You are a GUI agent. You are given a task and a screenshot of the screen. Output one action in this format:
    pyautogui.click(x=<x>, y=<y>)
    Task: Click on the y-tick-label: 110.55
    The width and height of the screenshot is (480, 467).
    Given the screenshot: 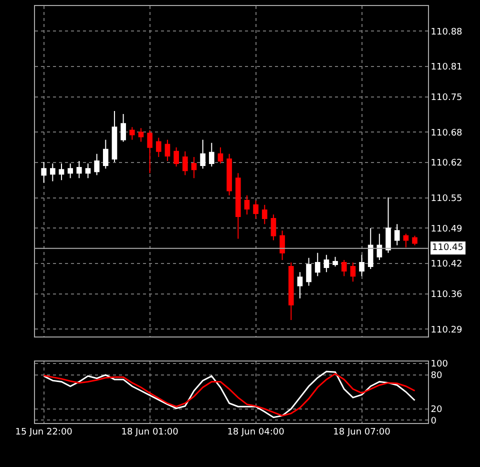 What is the action you would take?
    pyautogui.click(x=446, y=199)
    